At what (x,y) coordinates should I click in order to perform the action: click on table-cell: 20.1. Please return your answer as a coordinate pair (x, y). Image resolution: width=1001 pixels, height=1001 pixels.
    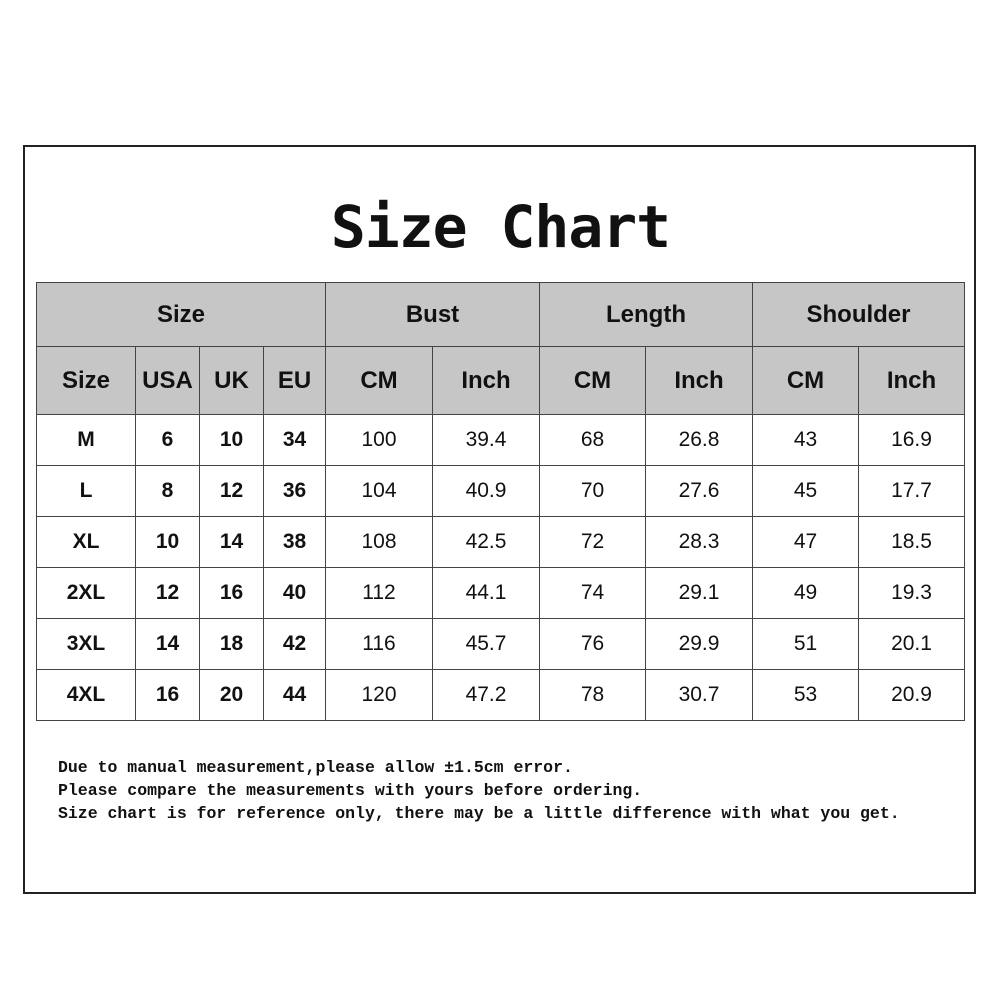
    Looking at the image, I should click on (911, 644).